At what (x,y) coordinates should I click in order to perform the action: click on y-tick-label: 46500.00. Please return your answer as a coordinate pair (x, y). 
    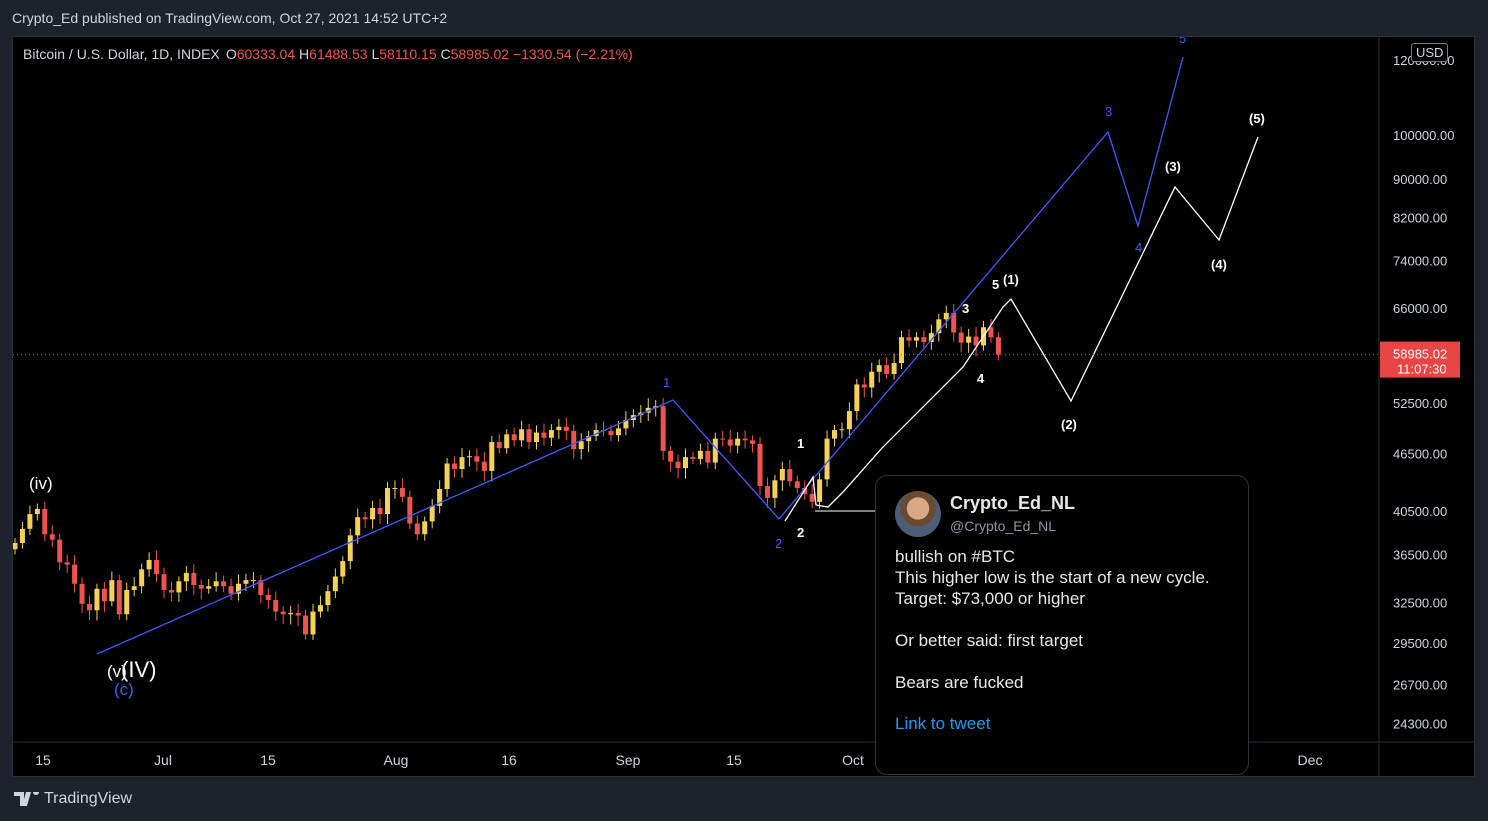
    Looking at the image, I should click on (1420, 454).